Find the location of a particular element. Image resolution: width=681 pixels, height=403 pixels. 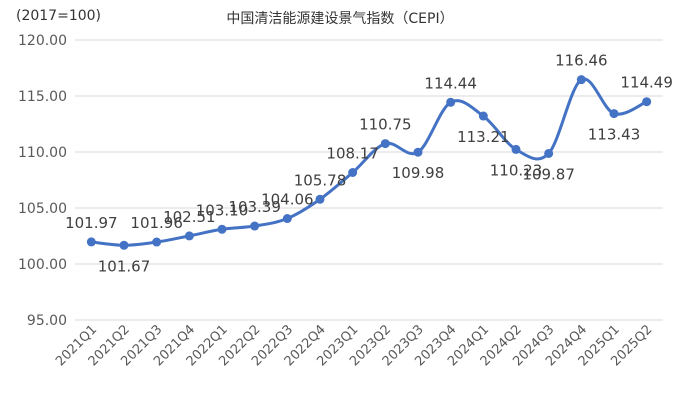

y-tick-label: 100.00 is located at coordinates (42, 265).